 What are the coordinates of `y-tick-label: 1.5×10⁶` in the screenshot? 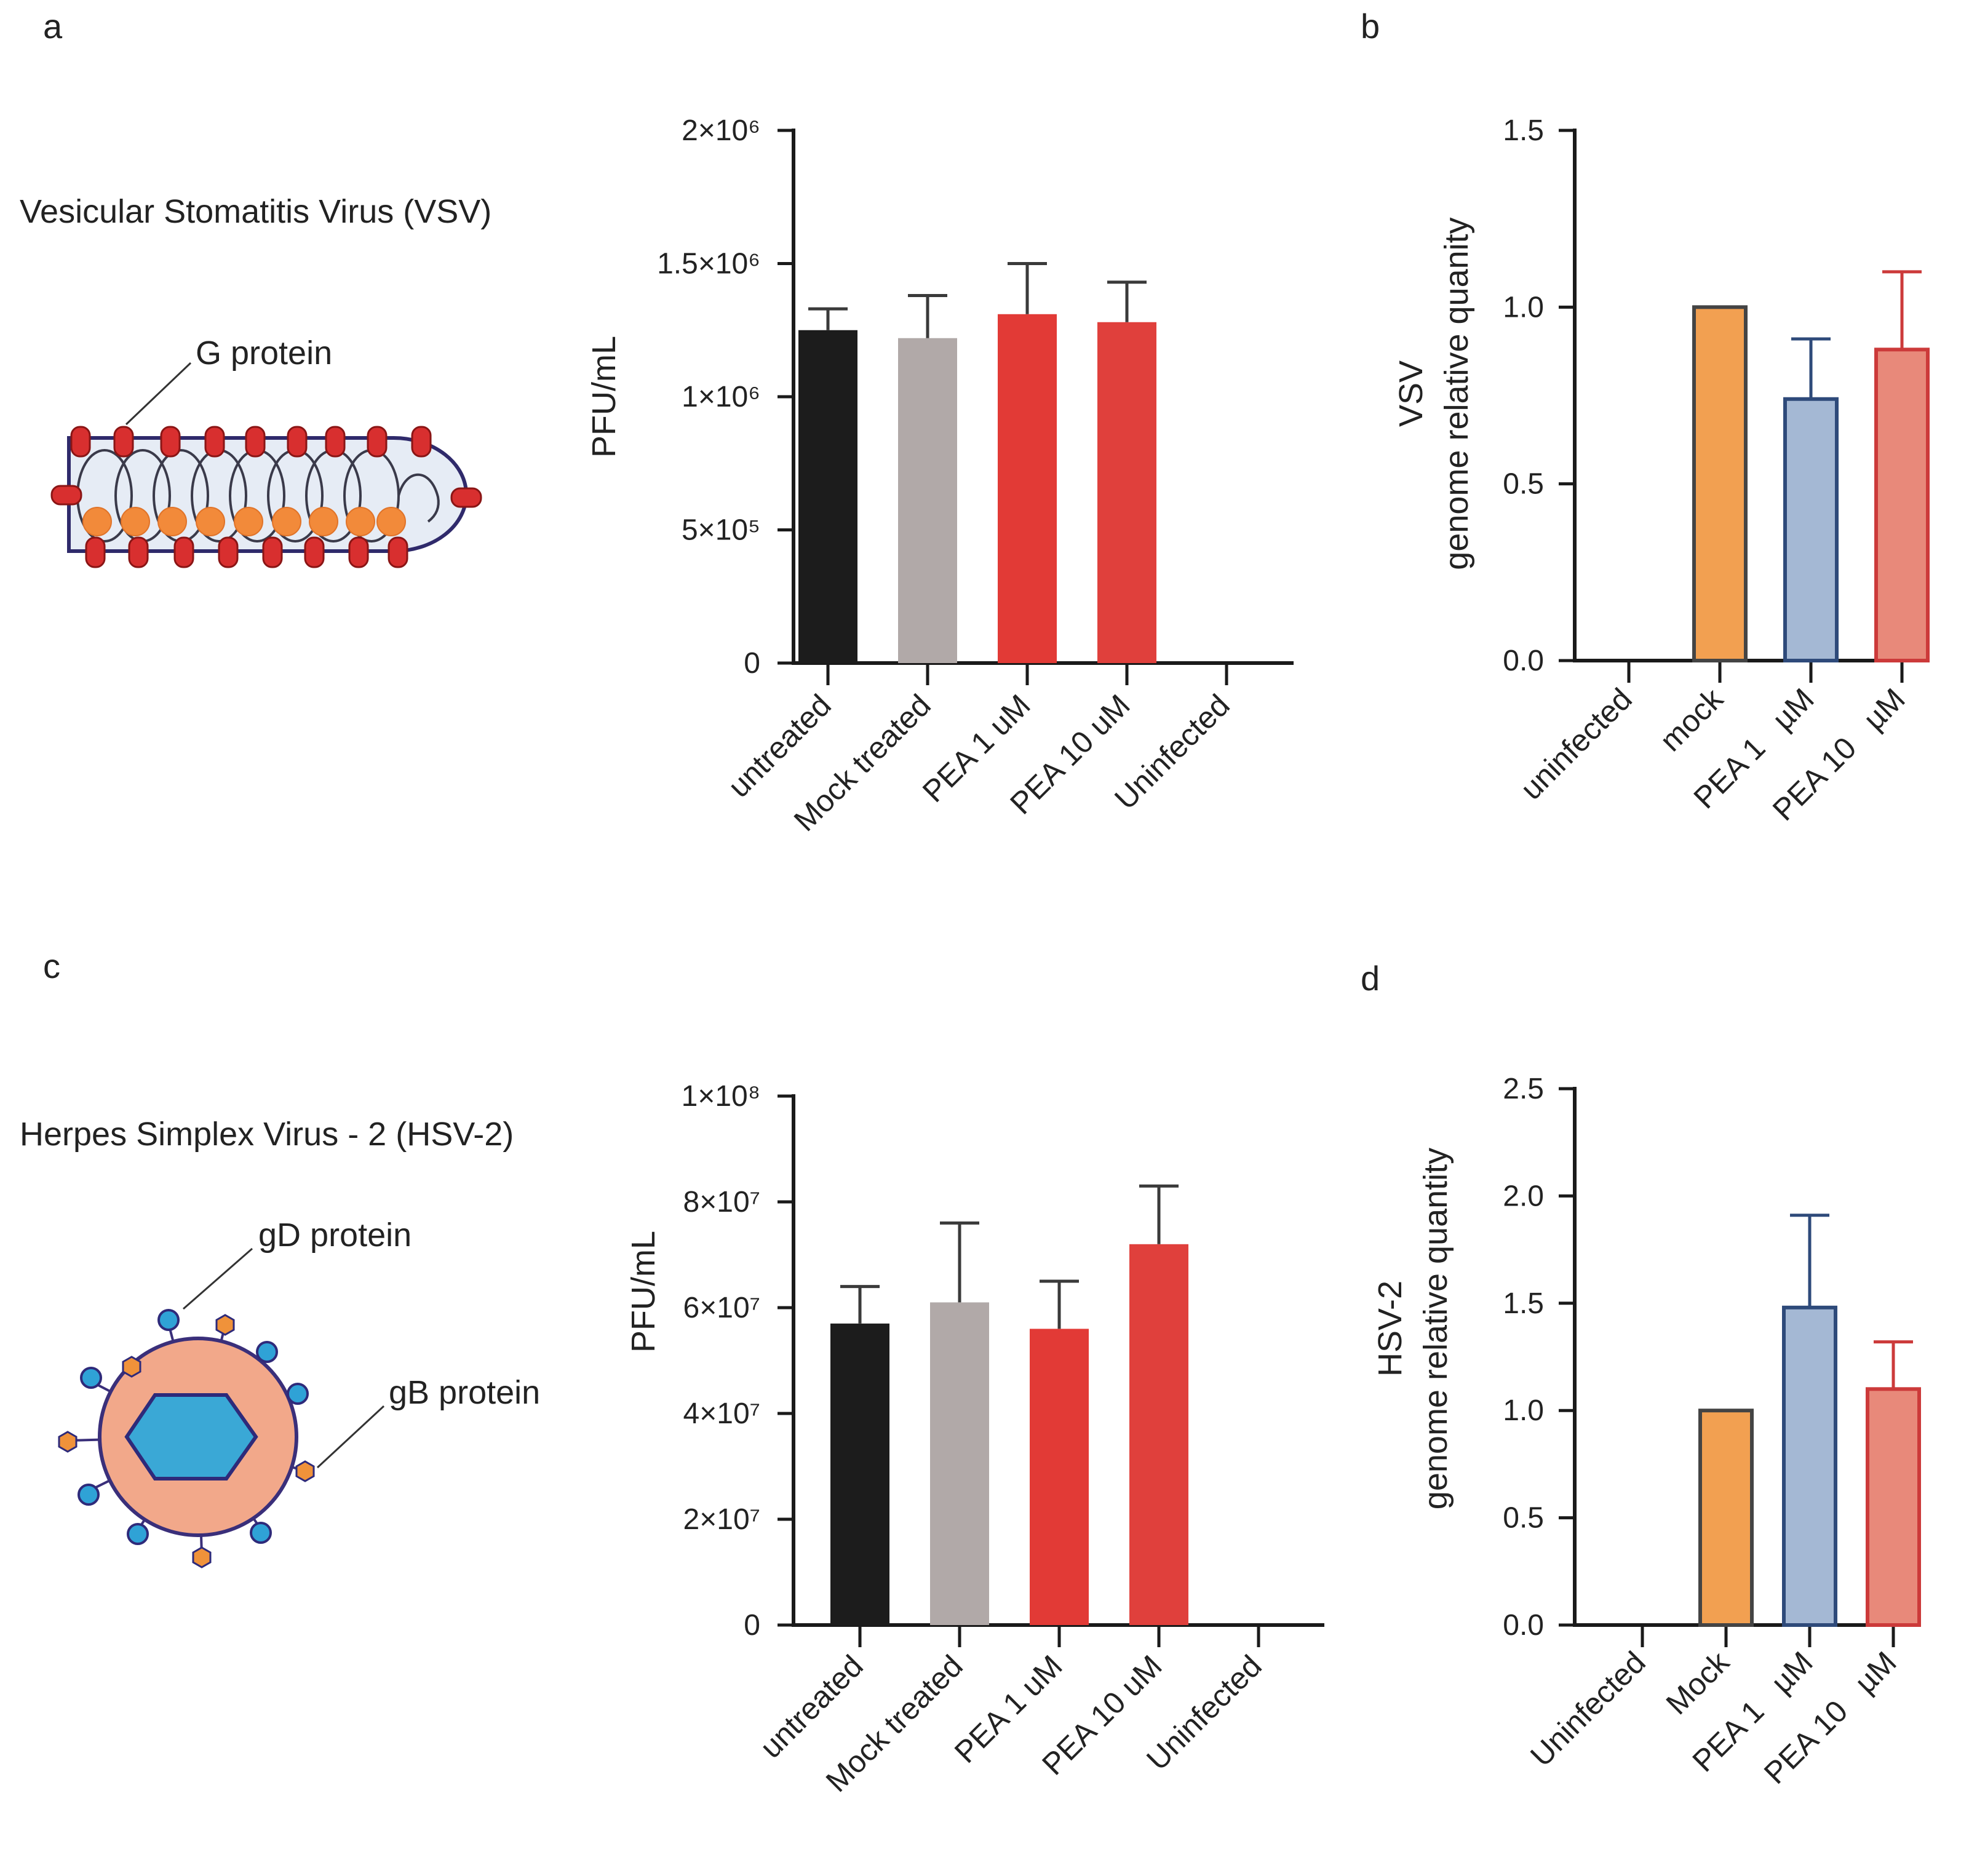 It's located at (708, 264).